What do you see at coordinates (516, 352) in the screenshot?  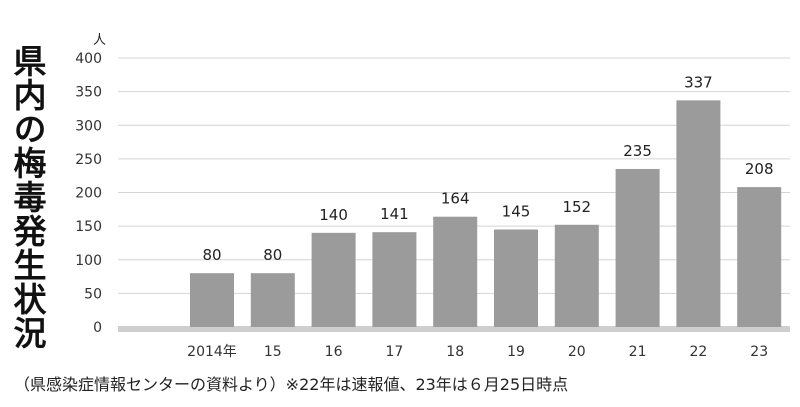 I see `x-tick-label: 19` at bounding box center [516, 352].